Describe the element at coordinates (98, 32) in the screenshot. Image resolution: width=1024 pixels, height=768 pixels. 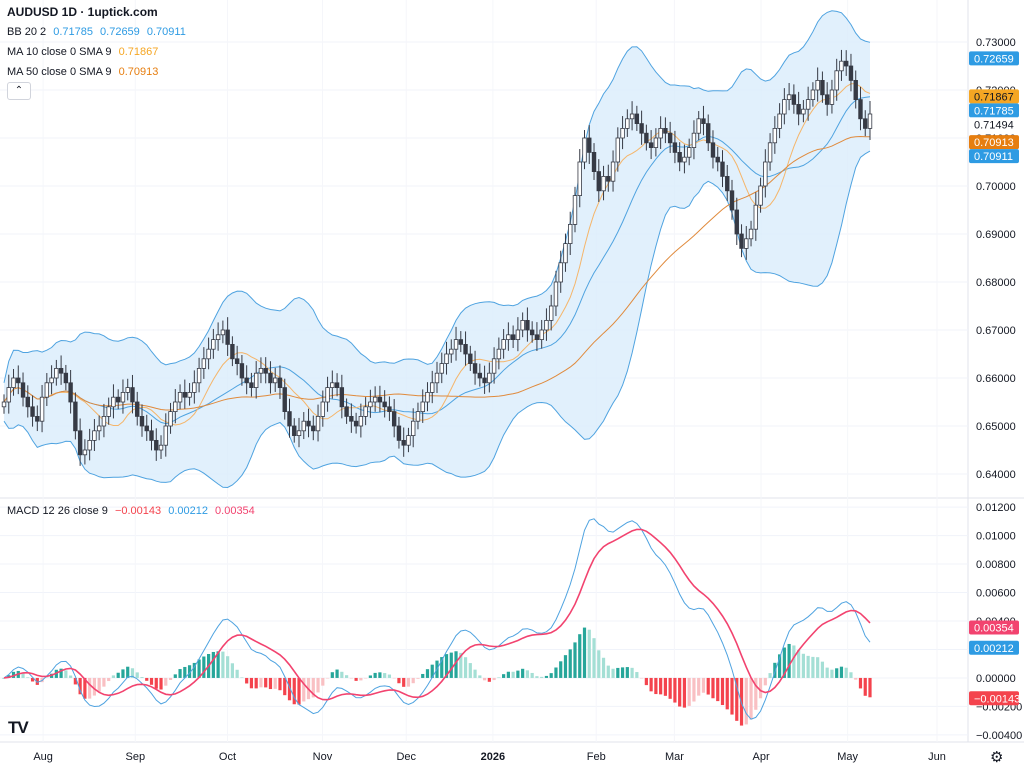
I see `bb-legend: BB 20 2 0.71785 0.72659 0.70911` at that location.